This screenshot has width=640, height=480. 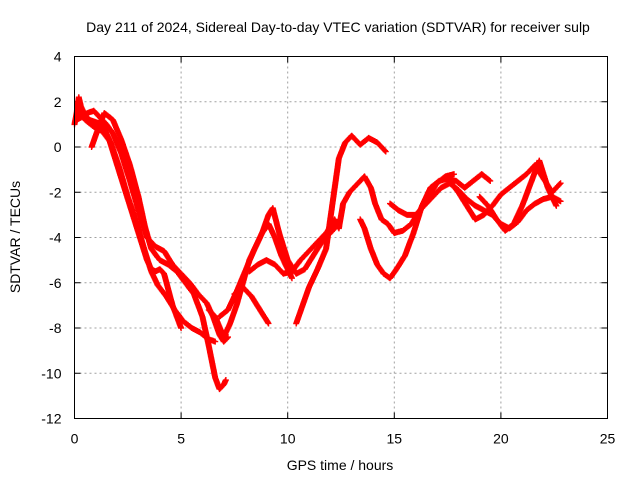 I want to click on y-tick-label: 0, so click(x=58, y=147).